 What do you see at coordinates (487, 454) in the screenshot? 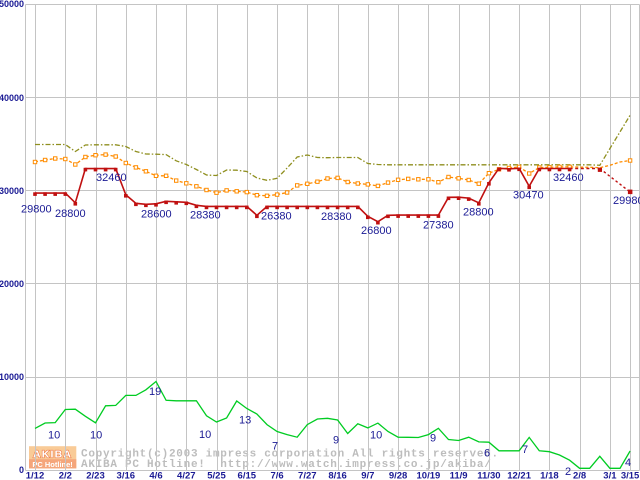
I see `svg-text: 6` at bounding box center [487, 454].